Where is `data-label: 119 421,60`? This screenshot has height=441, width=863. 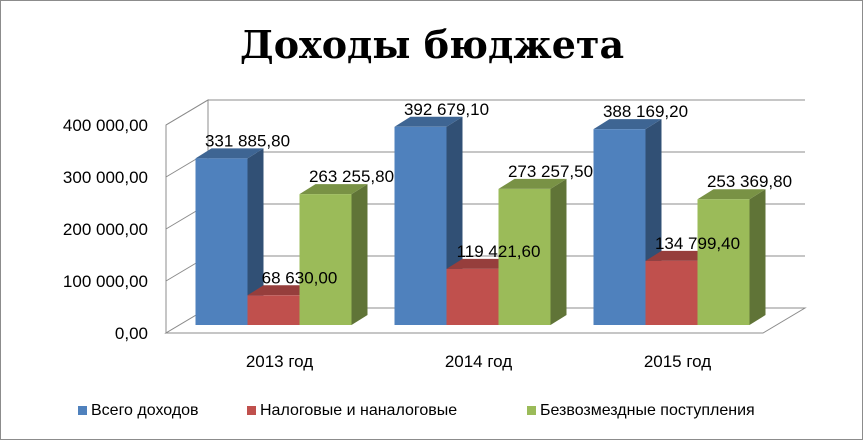 data-label: 119 421,60 is located at coordinates (499, 251).